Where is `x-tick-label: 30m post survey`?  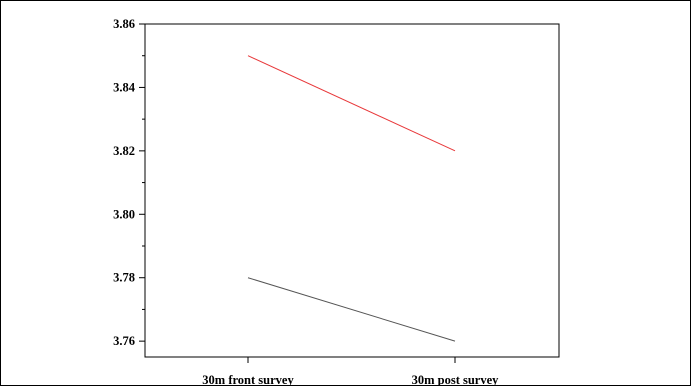 x-tick-label: 30m post survey is located at coordinates (456, 379).